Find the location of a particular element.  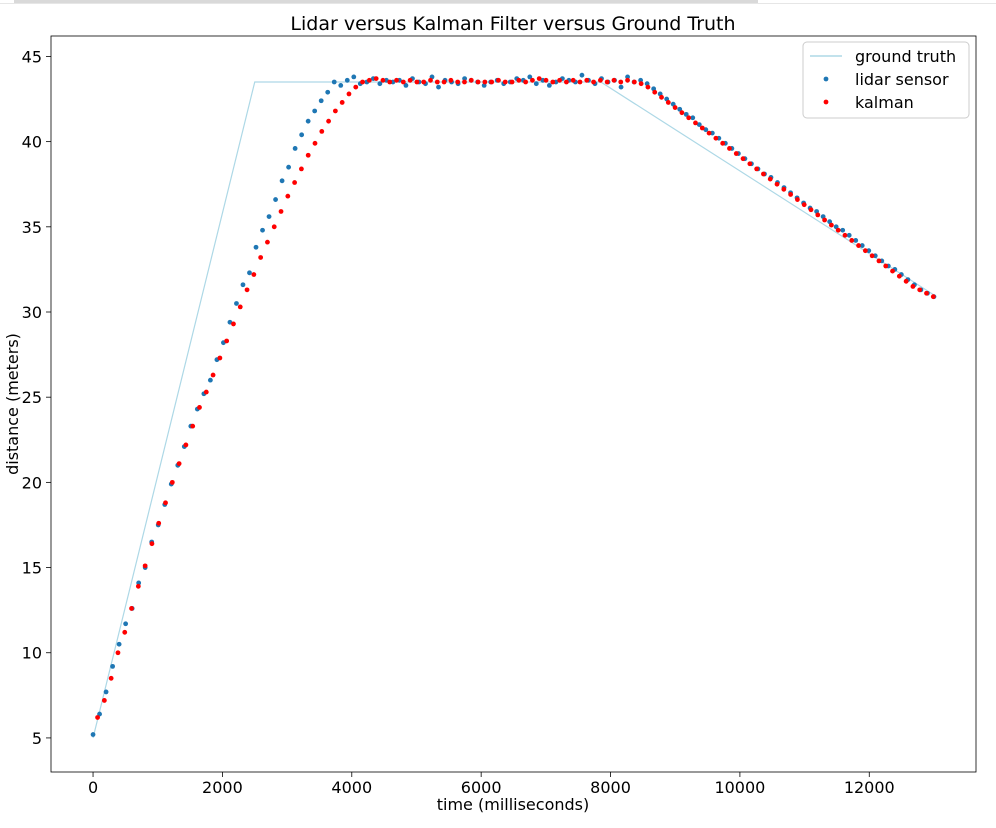

y-tick-label: 5 is located at coordinates (37, 738).